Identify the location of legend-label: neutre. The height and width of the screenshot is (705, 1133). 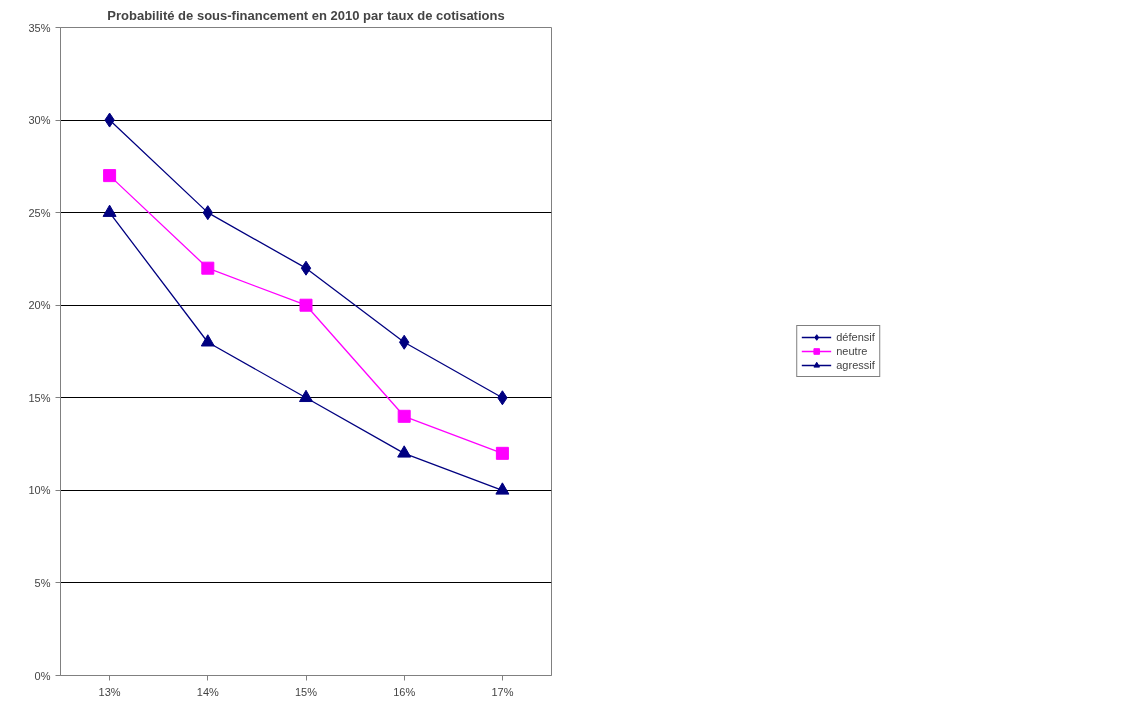
(852, 351).